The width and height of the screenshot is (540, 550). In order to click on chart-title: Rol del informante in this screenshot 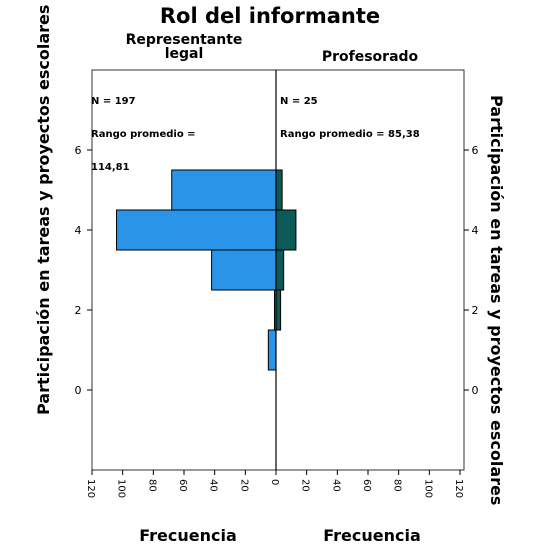, I will do `click(270, 16)`.